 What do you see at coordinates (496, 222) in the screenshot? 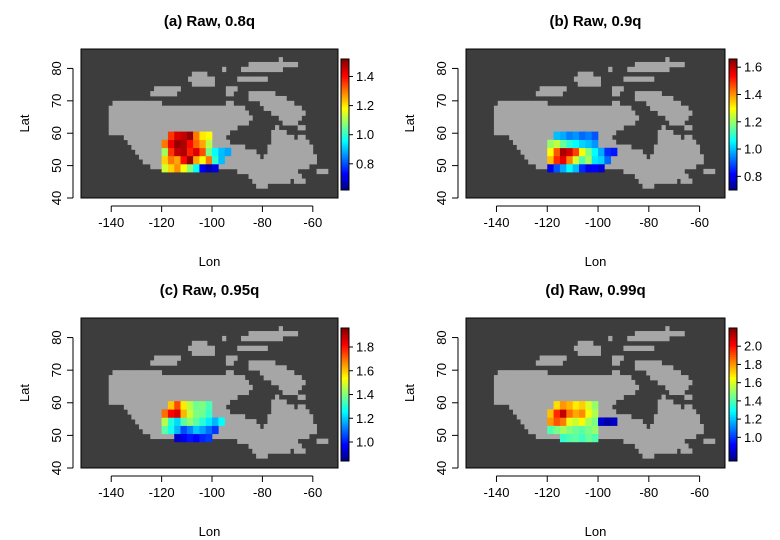
I see `x-tick-label: -140` at bounding box center [496, 222].